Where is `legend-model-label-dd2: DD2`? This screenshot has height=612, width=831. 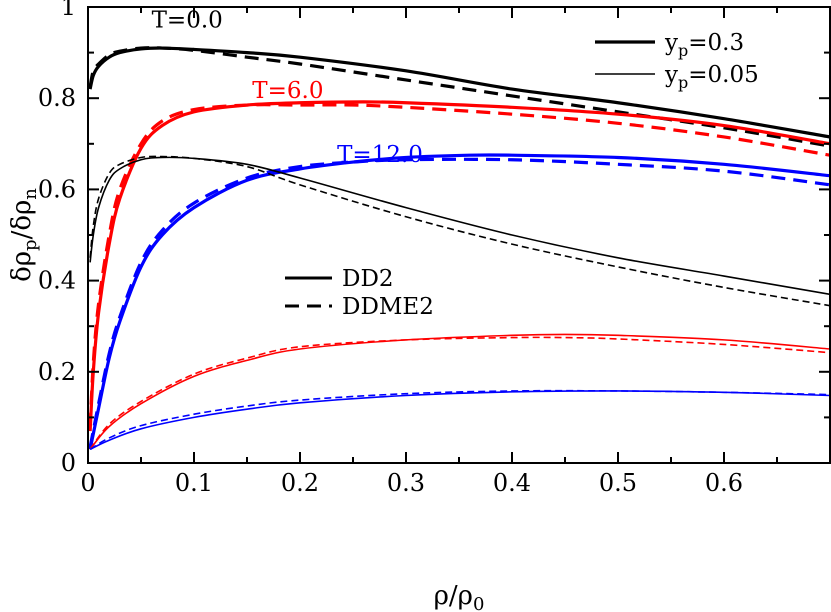 legend-model-label-dd2: DD2 is located at coordinates (368, 279).